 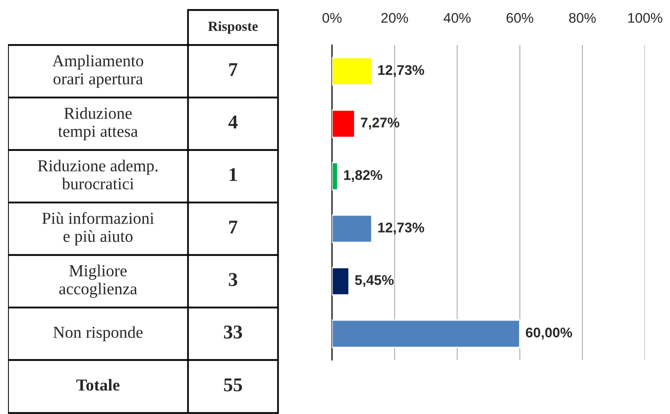 I want to click on x-tick-label: 20%, so click(x=394, y=17).